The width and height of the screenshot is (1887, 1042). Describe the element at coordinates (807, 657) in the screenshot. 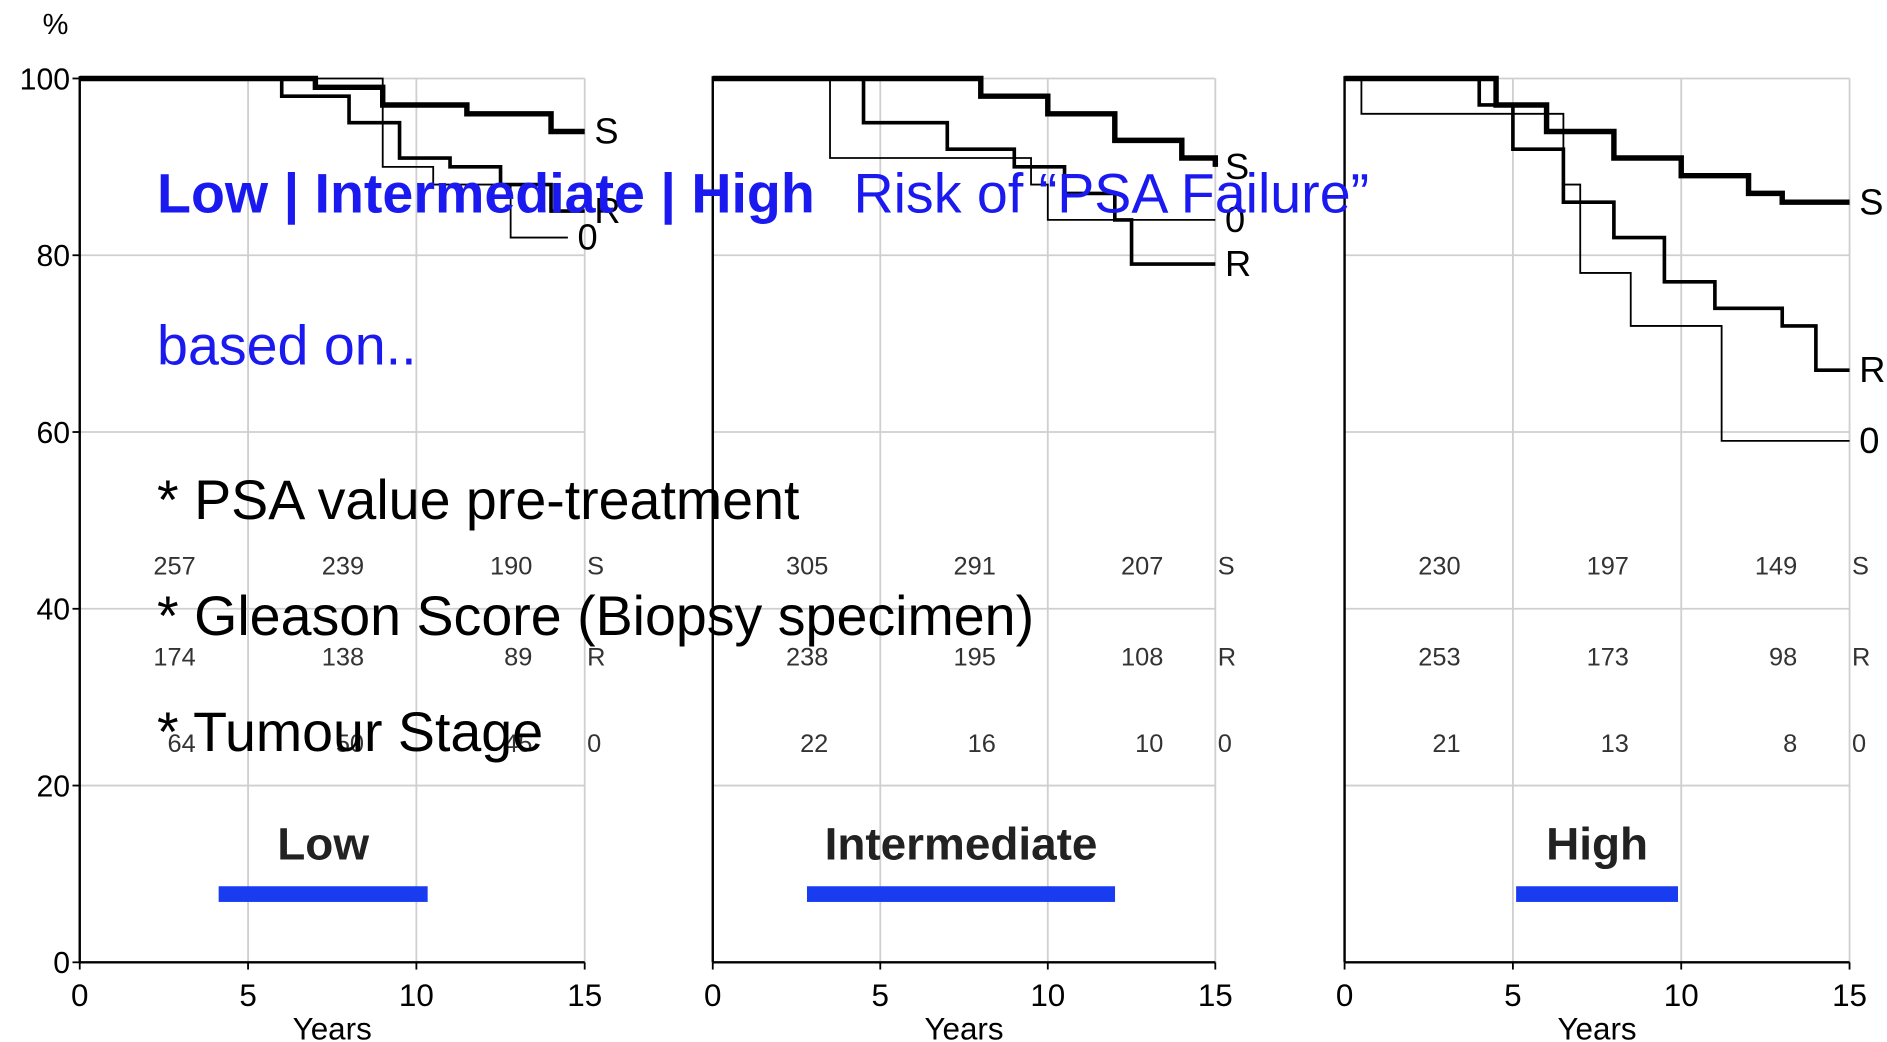

I see `risk-count: 238` at that location.